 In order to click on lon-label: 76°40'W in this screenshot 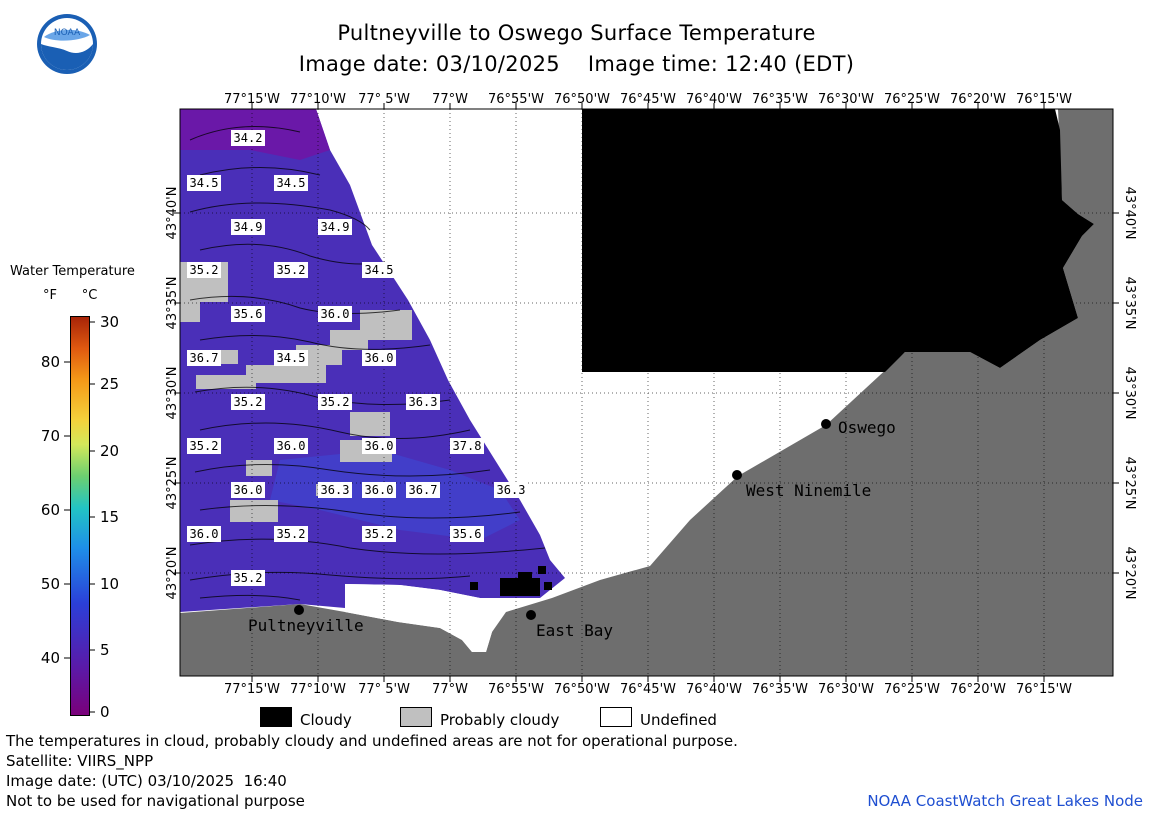, I will do `click(714, 99)`.